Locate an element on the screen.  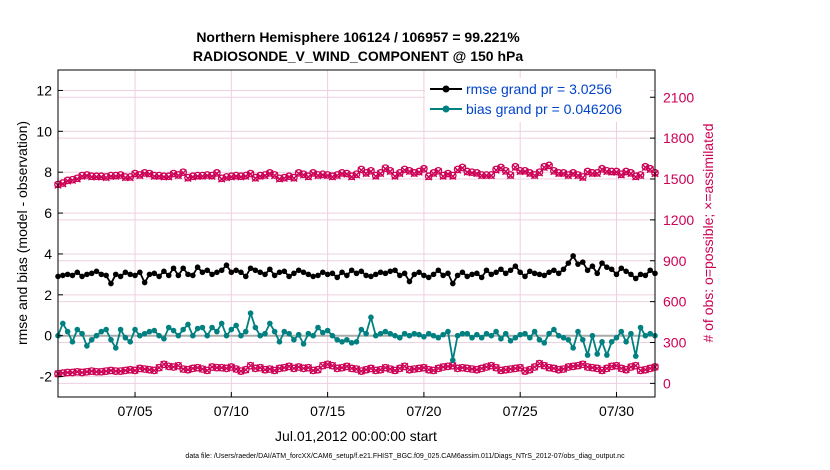
series-obs-bias is located at coordinates (356, 368).